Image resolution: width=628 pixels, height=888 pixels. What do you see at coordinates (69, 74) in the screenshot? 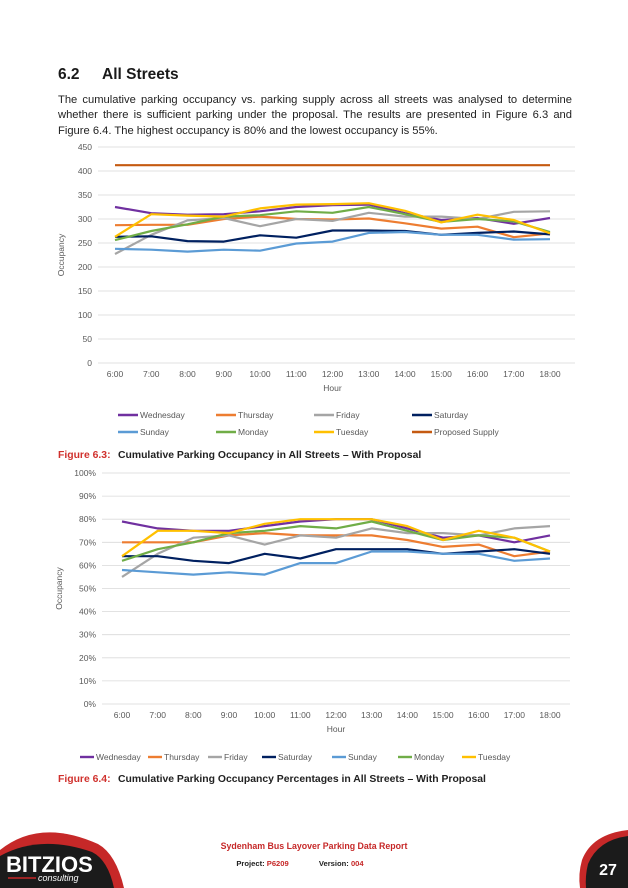
I see `section-number: 6.2` at bounding box center [69, 74].